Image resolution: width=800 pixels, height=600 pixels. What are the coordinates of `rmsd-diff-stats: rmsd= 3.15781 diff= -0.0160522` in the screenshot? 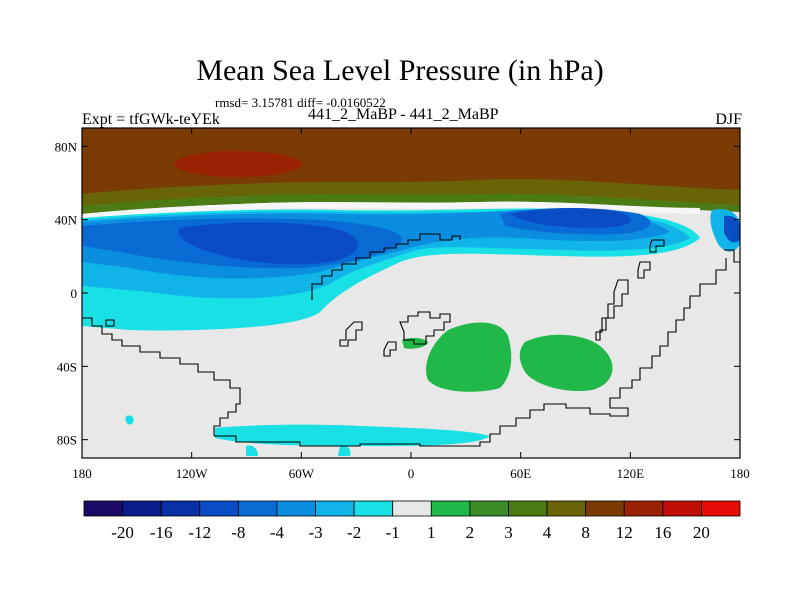 It's located at (300, 102).